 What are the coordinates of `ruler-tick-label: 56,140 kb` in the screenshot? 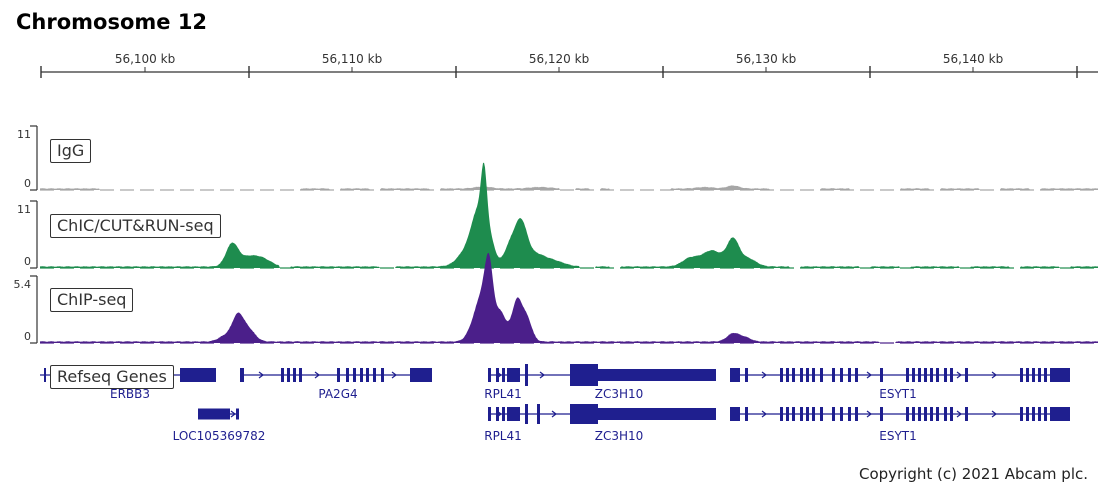 It's located at (973, 59).